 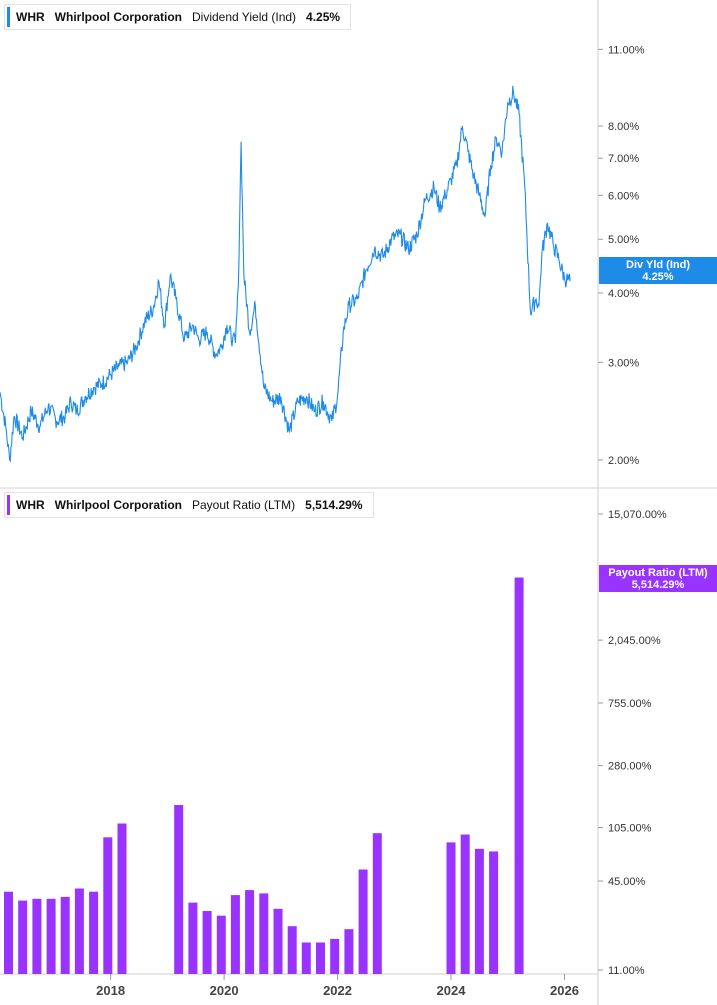 What do you see at coordinates (623, 159) in the screenshot?
I see `yield-y-tick-label: 7.00%` at bounding box center [623, 159].